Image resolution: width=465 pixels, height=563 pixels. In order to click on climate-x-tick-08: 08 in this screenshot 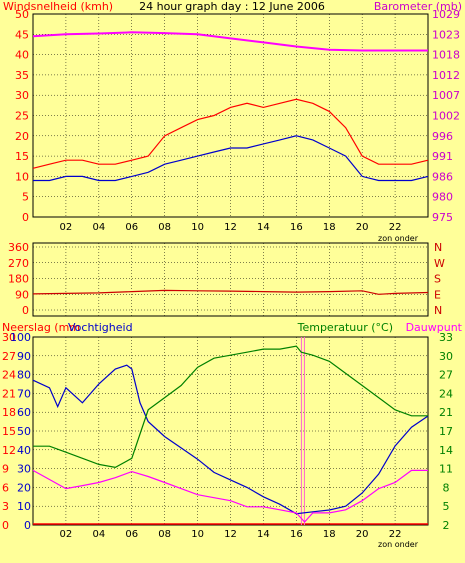, I will do `click(164, 534)`.